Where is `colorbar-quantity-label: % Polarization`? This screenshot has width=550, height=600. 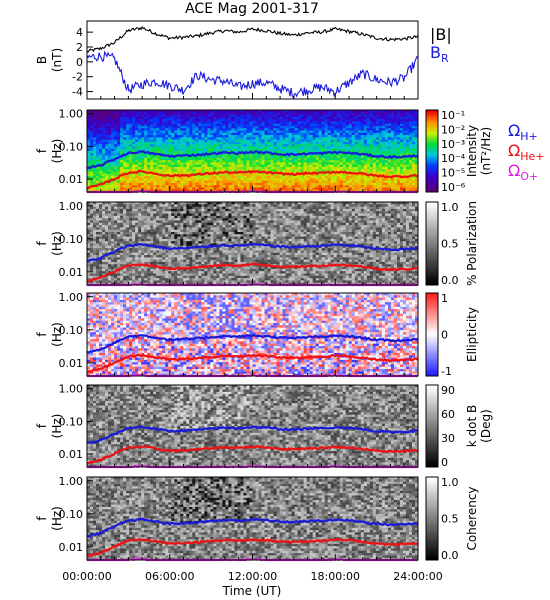 colorbar-quantity-label: % Polarization is located at coordinates (472, 243).